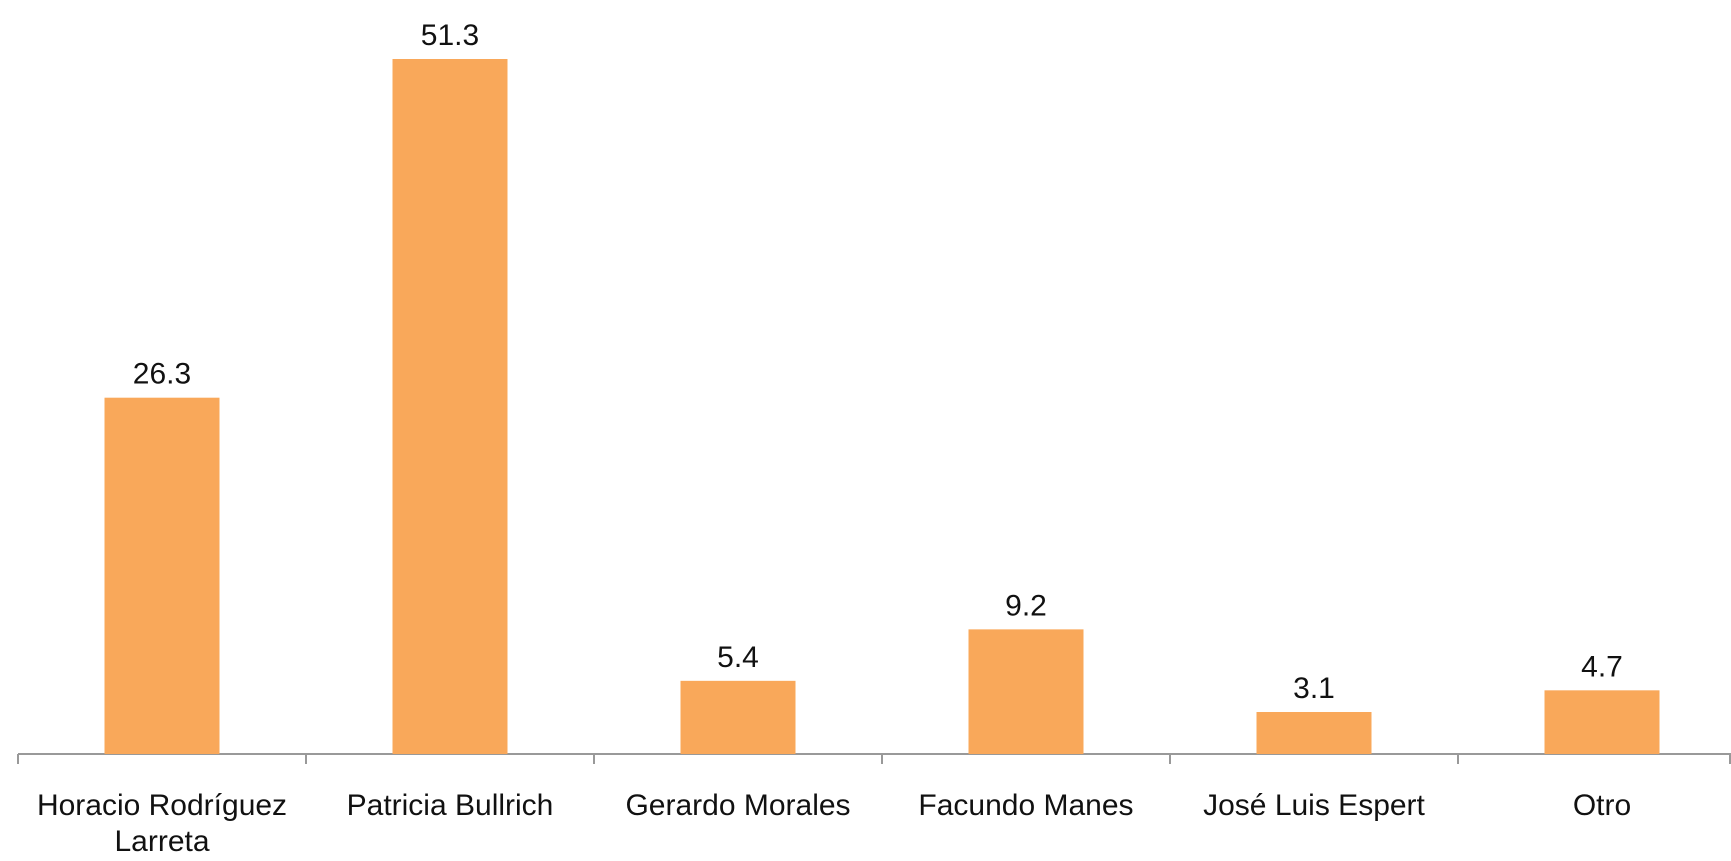 This screenshot has height=861, width=1731. What do you see at coordinates (1026, 805) in the screenshot?
I see `x-tick-label: Facundo Manes` at bounding box center [1026, 805].